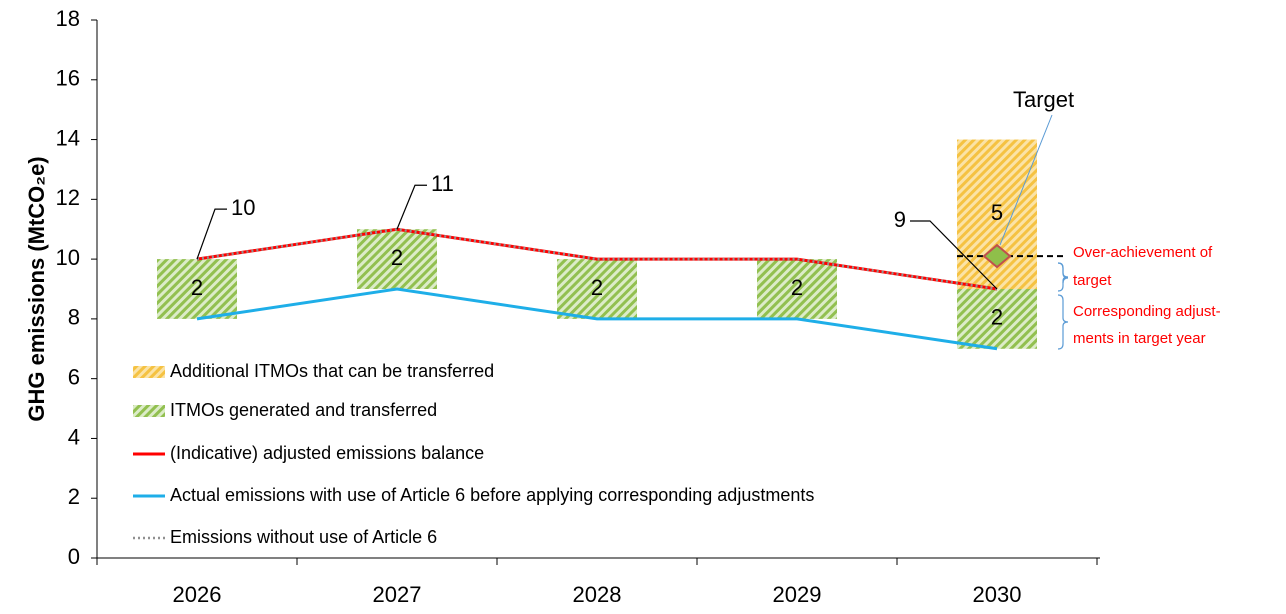 This screenshot has height=614, width=1286. What do you see at coordinates (997, 256) in the screenshot?
I see `target-marker` at bounding box center [997, 256].